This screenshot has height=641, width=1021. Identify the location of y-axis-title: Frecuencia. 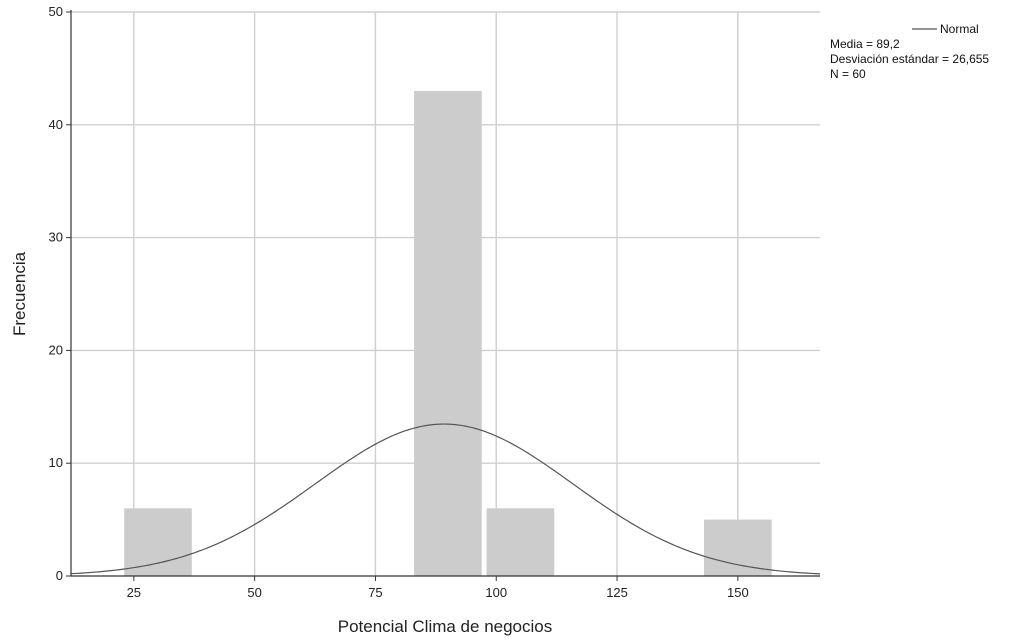
(19, 293).